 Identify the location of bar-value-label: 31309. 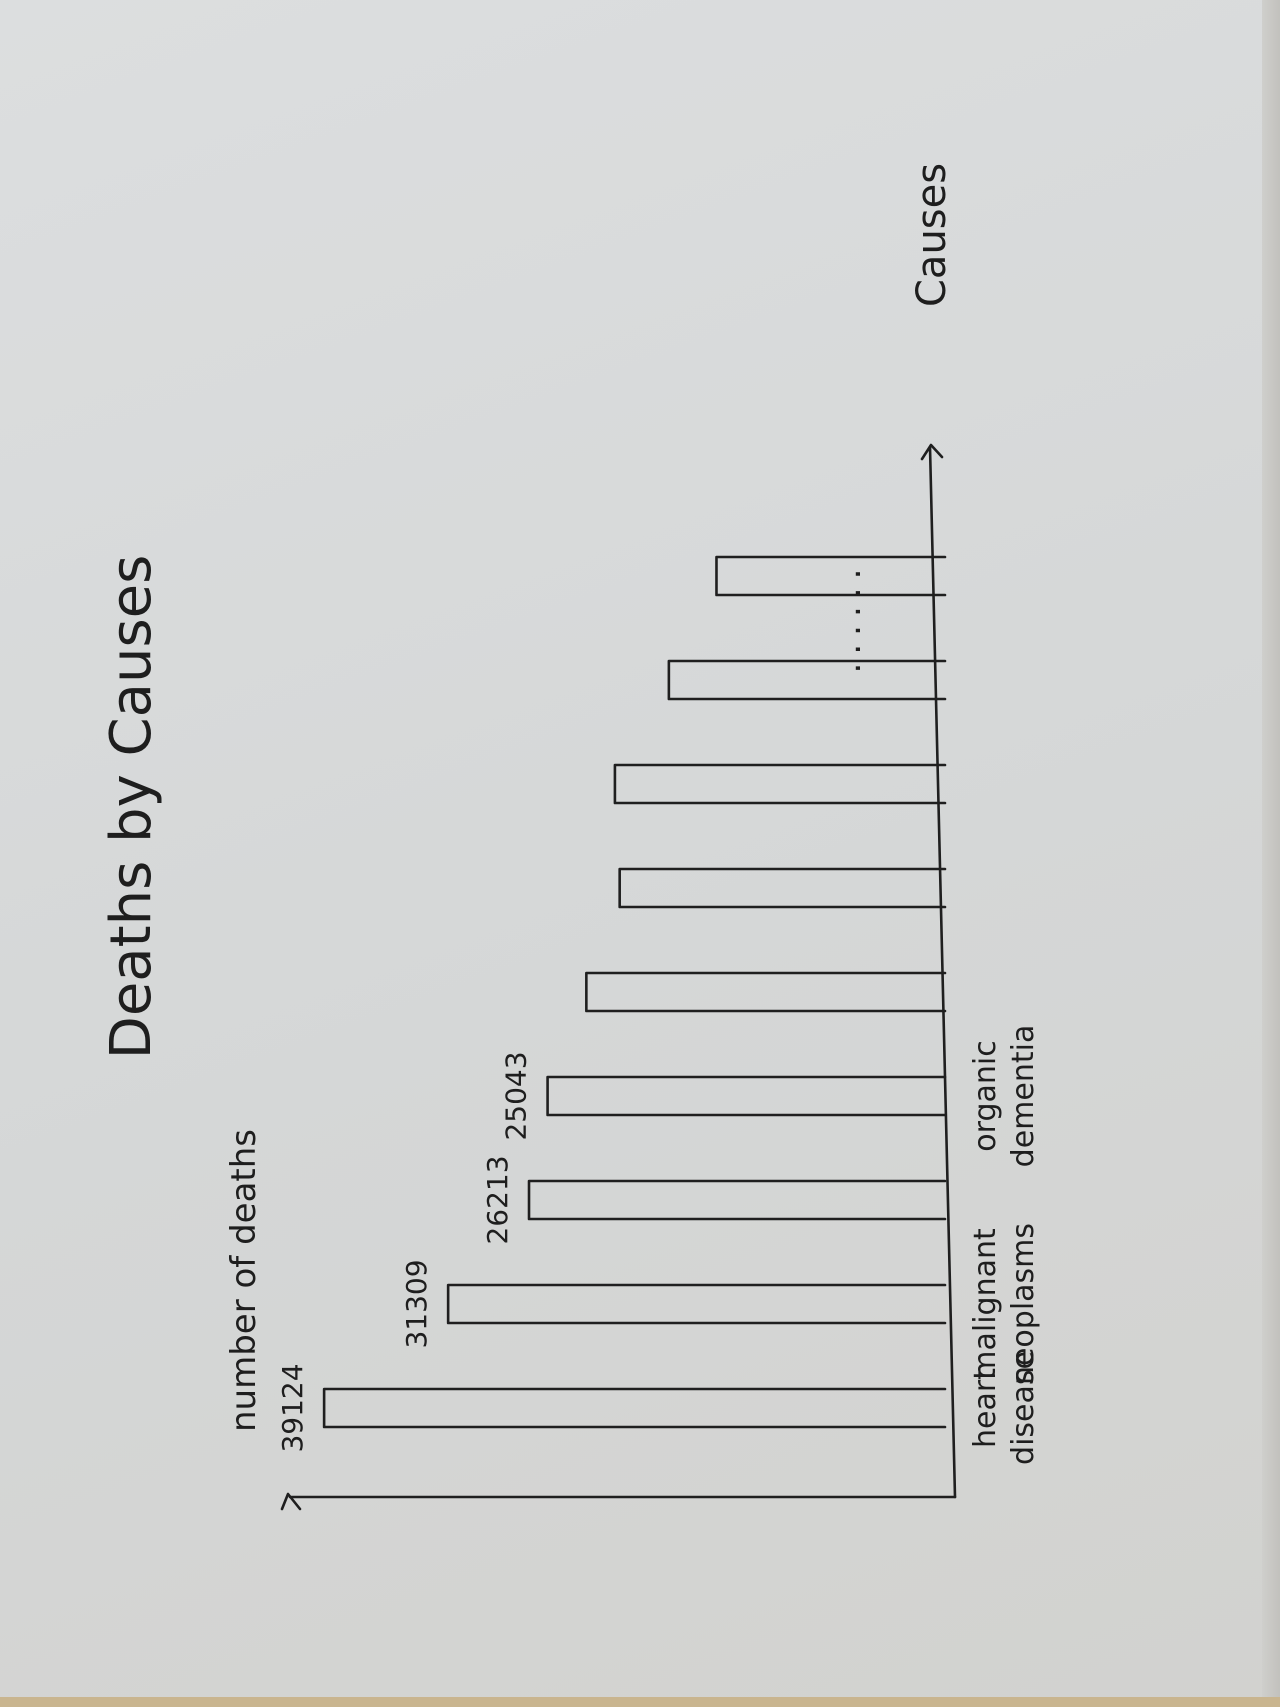
(416, 1303).